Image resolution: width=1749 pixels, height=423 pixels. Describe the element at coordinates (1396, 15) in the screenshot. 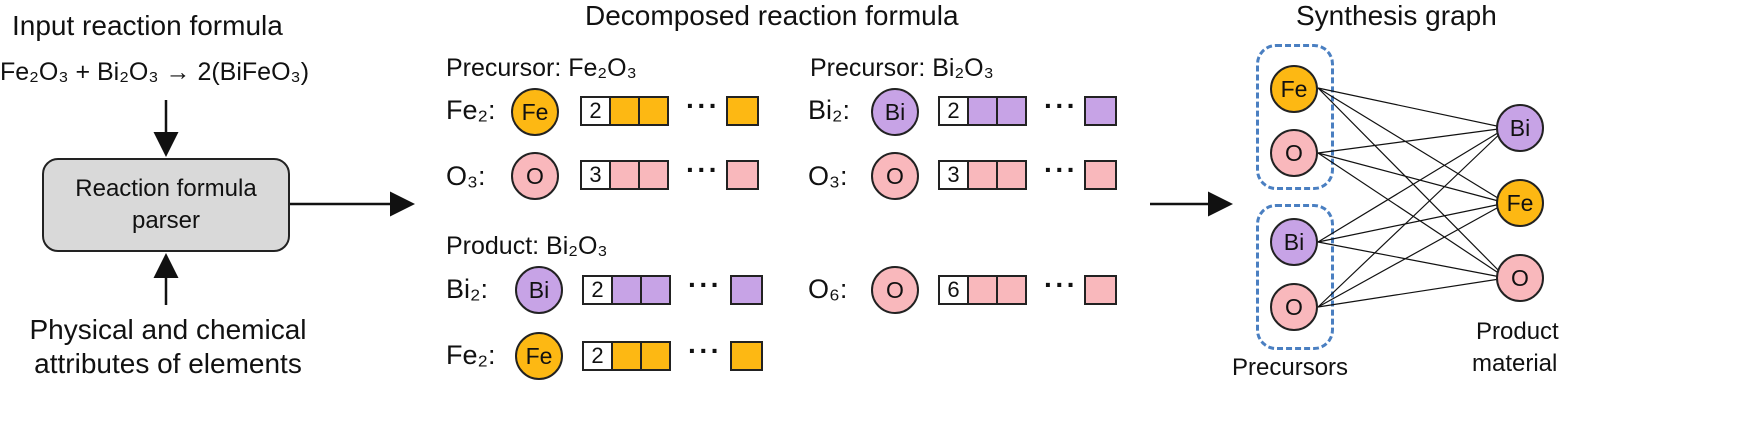

I see `graph-heading: Synthesis graph` at that location.